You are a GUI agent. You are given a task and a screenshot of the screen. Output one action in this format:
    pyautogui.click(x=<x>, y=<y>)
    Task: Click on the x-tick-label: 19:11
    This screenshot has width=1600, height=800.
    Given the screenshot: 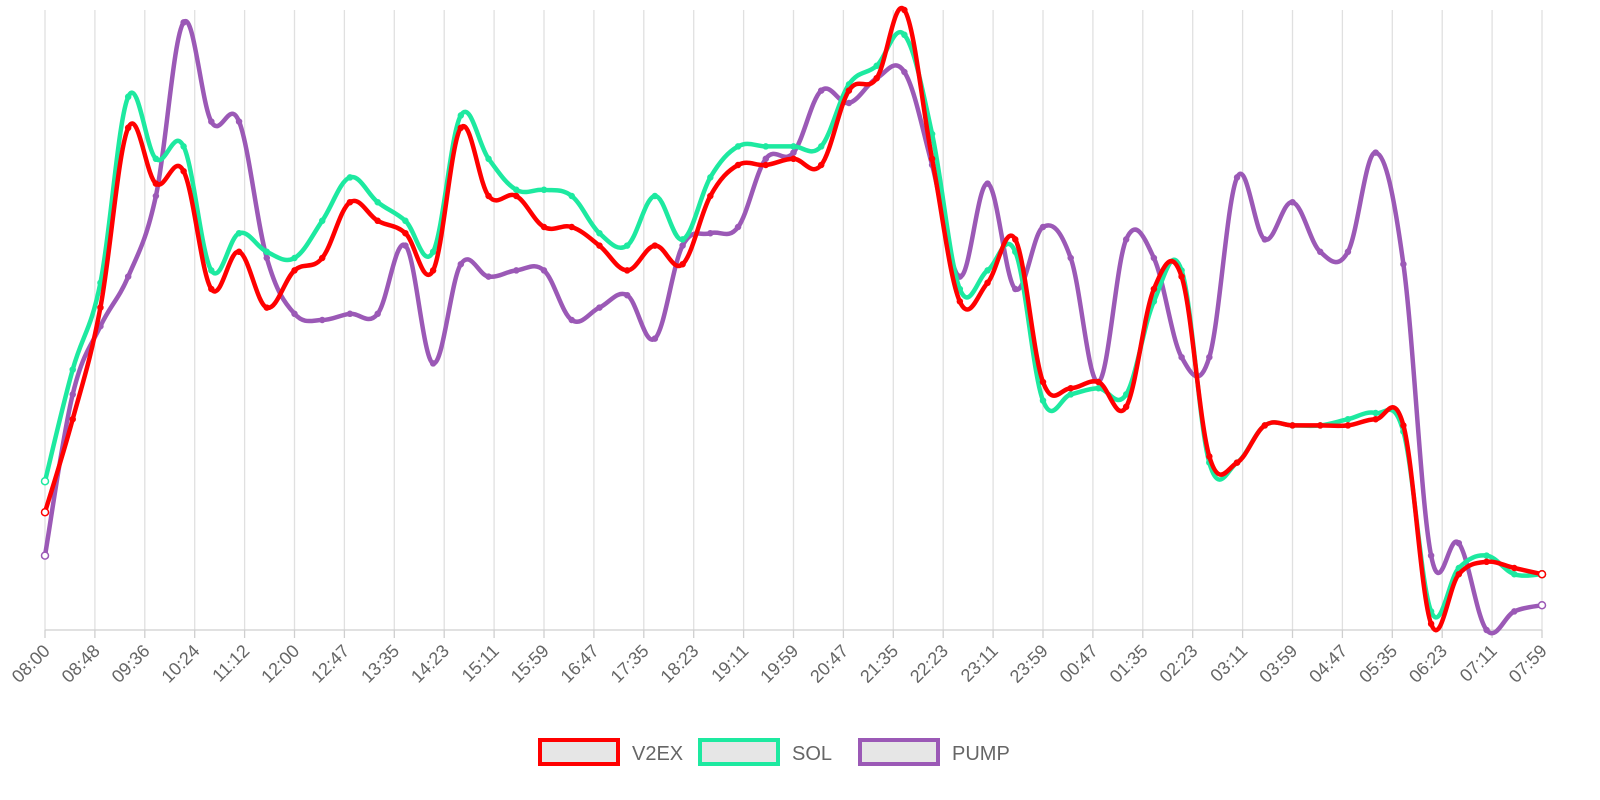 What is the action you would take?
    pyautogui.click(x=729, y=663)
    